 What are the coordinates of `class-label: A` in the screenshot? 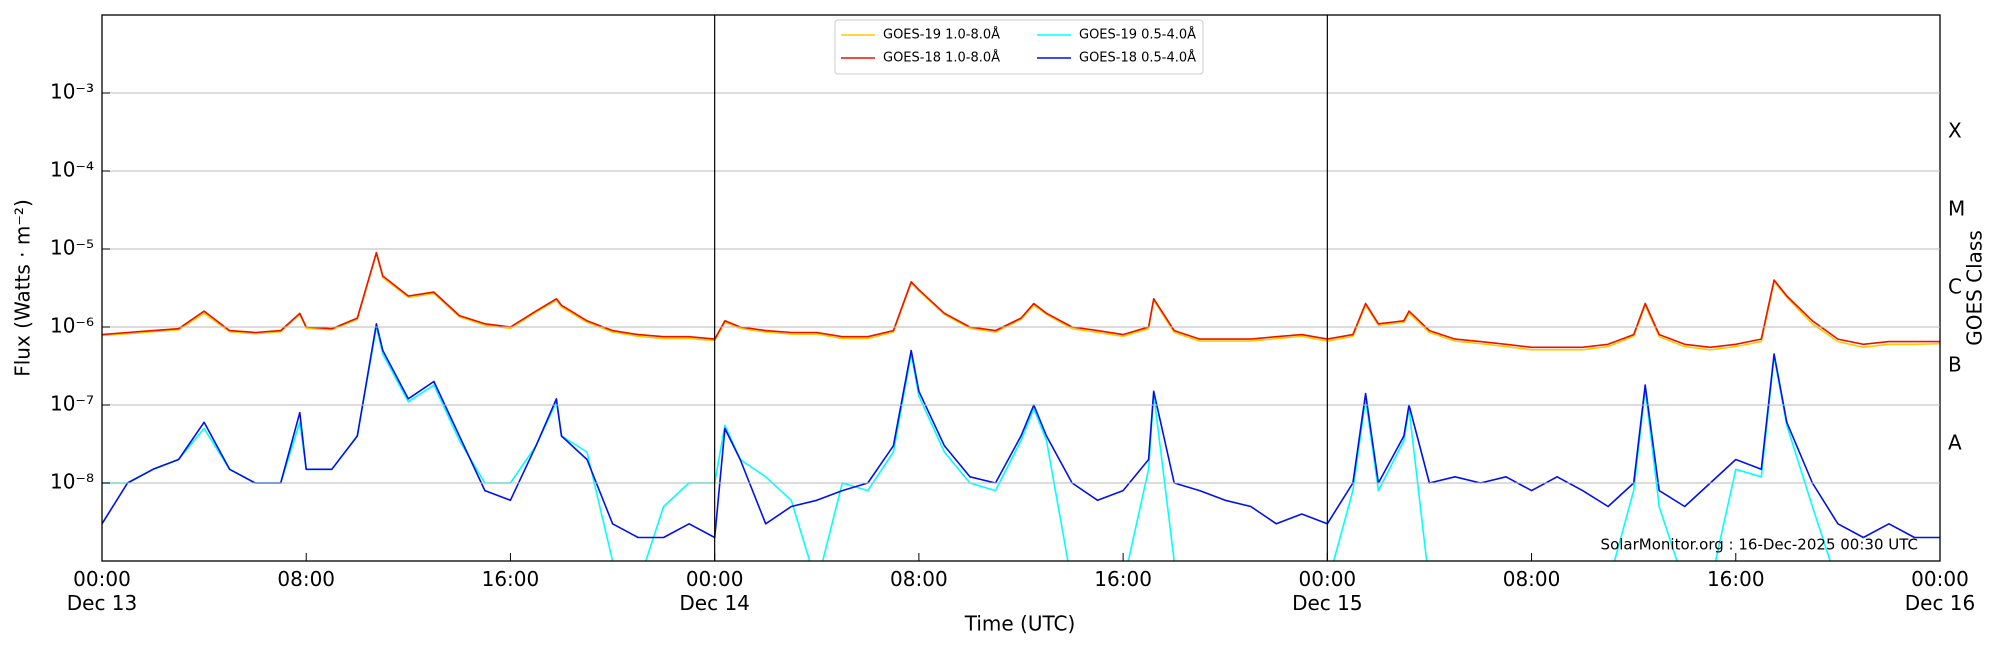 It's located at (1955, 443).